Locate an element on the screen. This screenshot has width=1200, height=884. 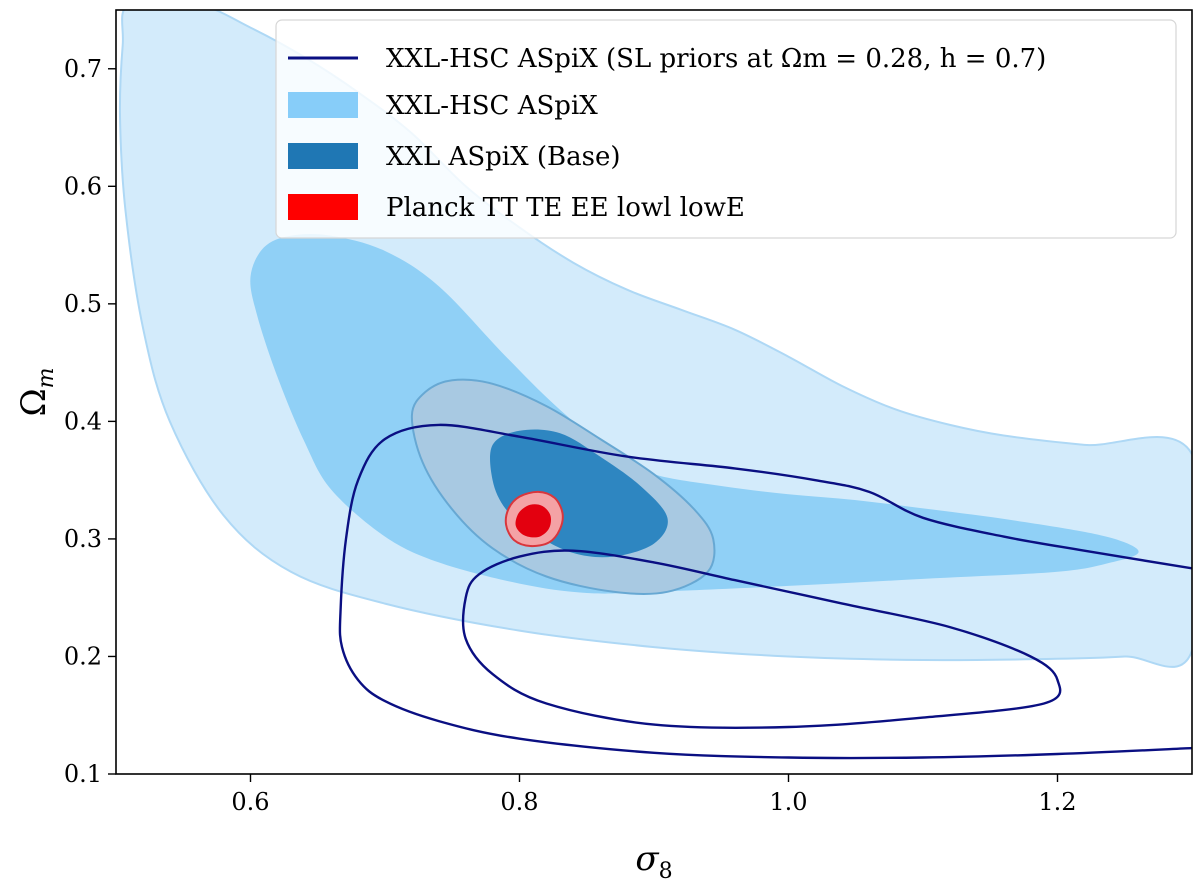
x-tick-label: 1.0 is located at coordinates (788, 802).